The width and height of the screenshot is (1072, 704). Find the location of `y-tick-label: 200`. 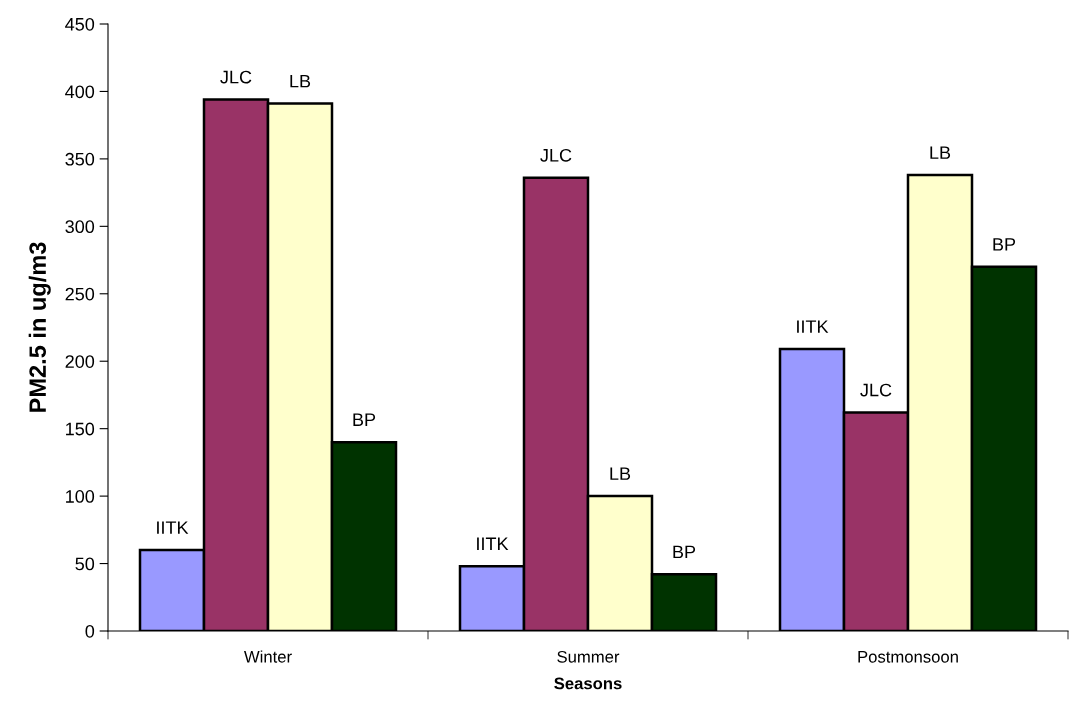

y-tick-label: 200 is located at coordinates (80, 361).